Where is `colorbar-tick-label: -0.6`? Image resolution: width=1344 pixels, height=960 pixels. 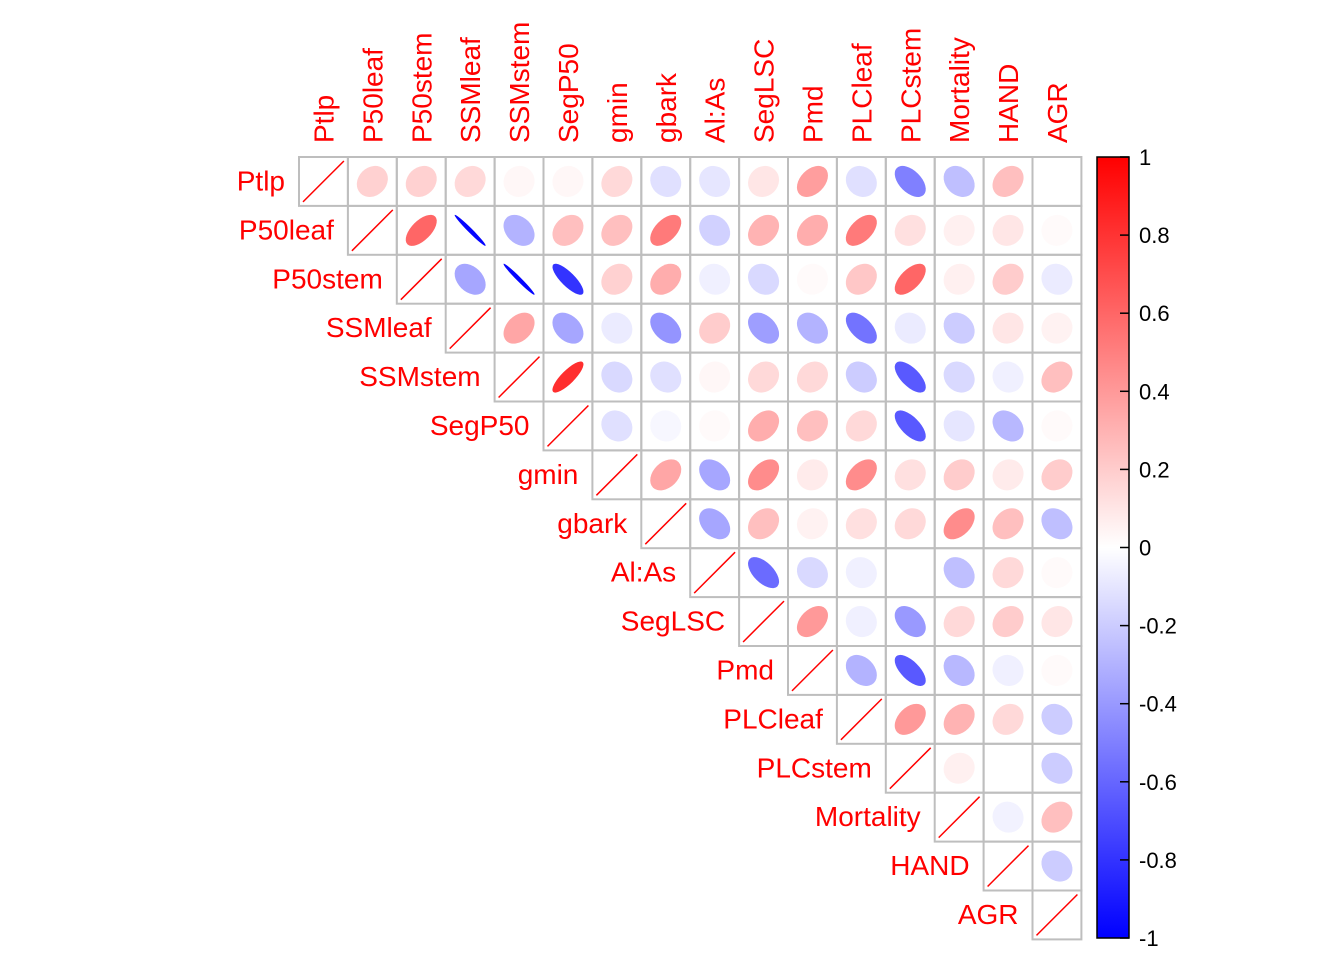 colorbar-tick-label: -0.6 is located at coordinates (1158, 782).